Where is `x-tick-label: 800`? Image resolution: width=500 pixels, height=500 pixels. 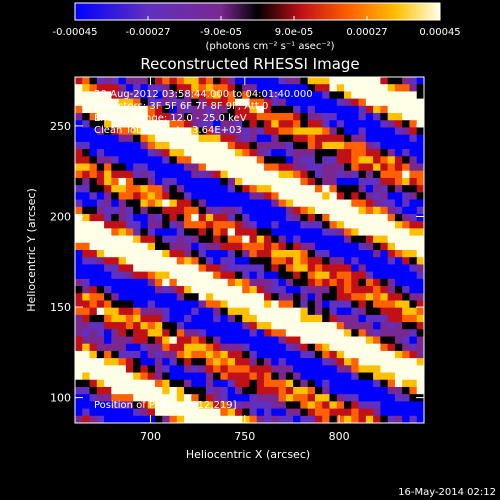
x-tick-label: 800 is located at coordinates (339, 436).